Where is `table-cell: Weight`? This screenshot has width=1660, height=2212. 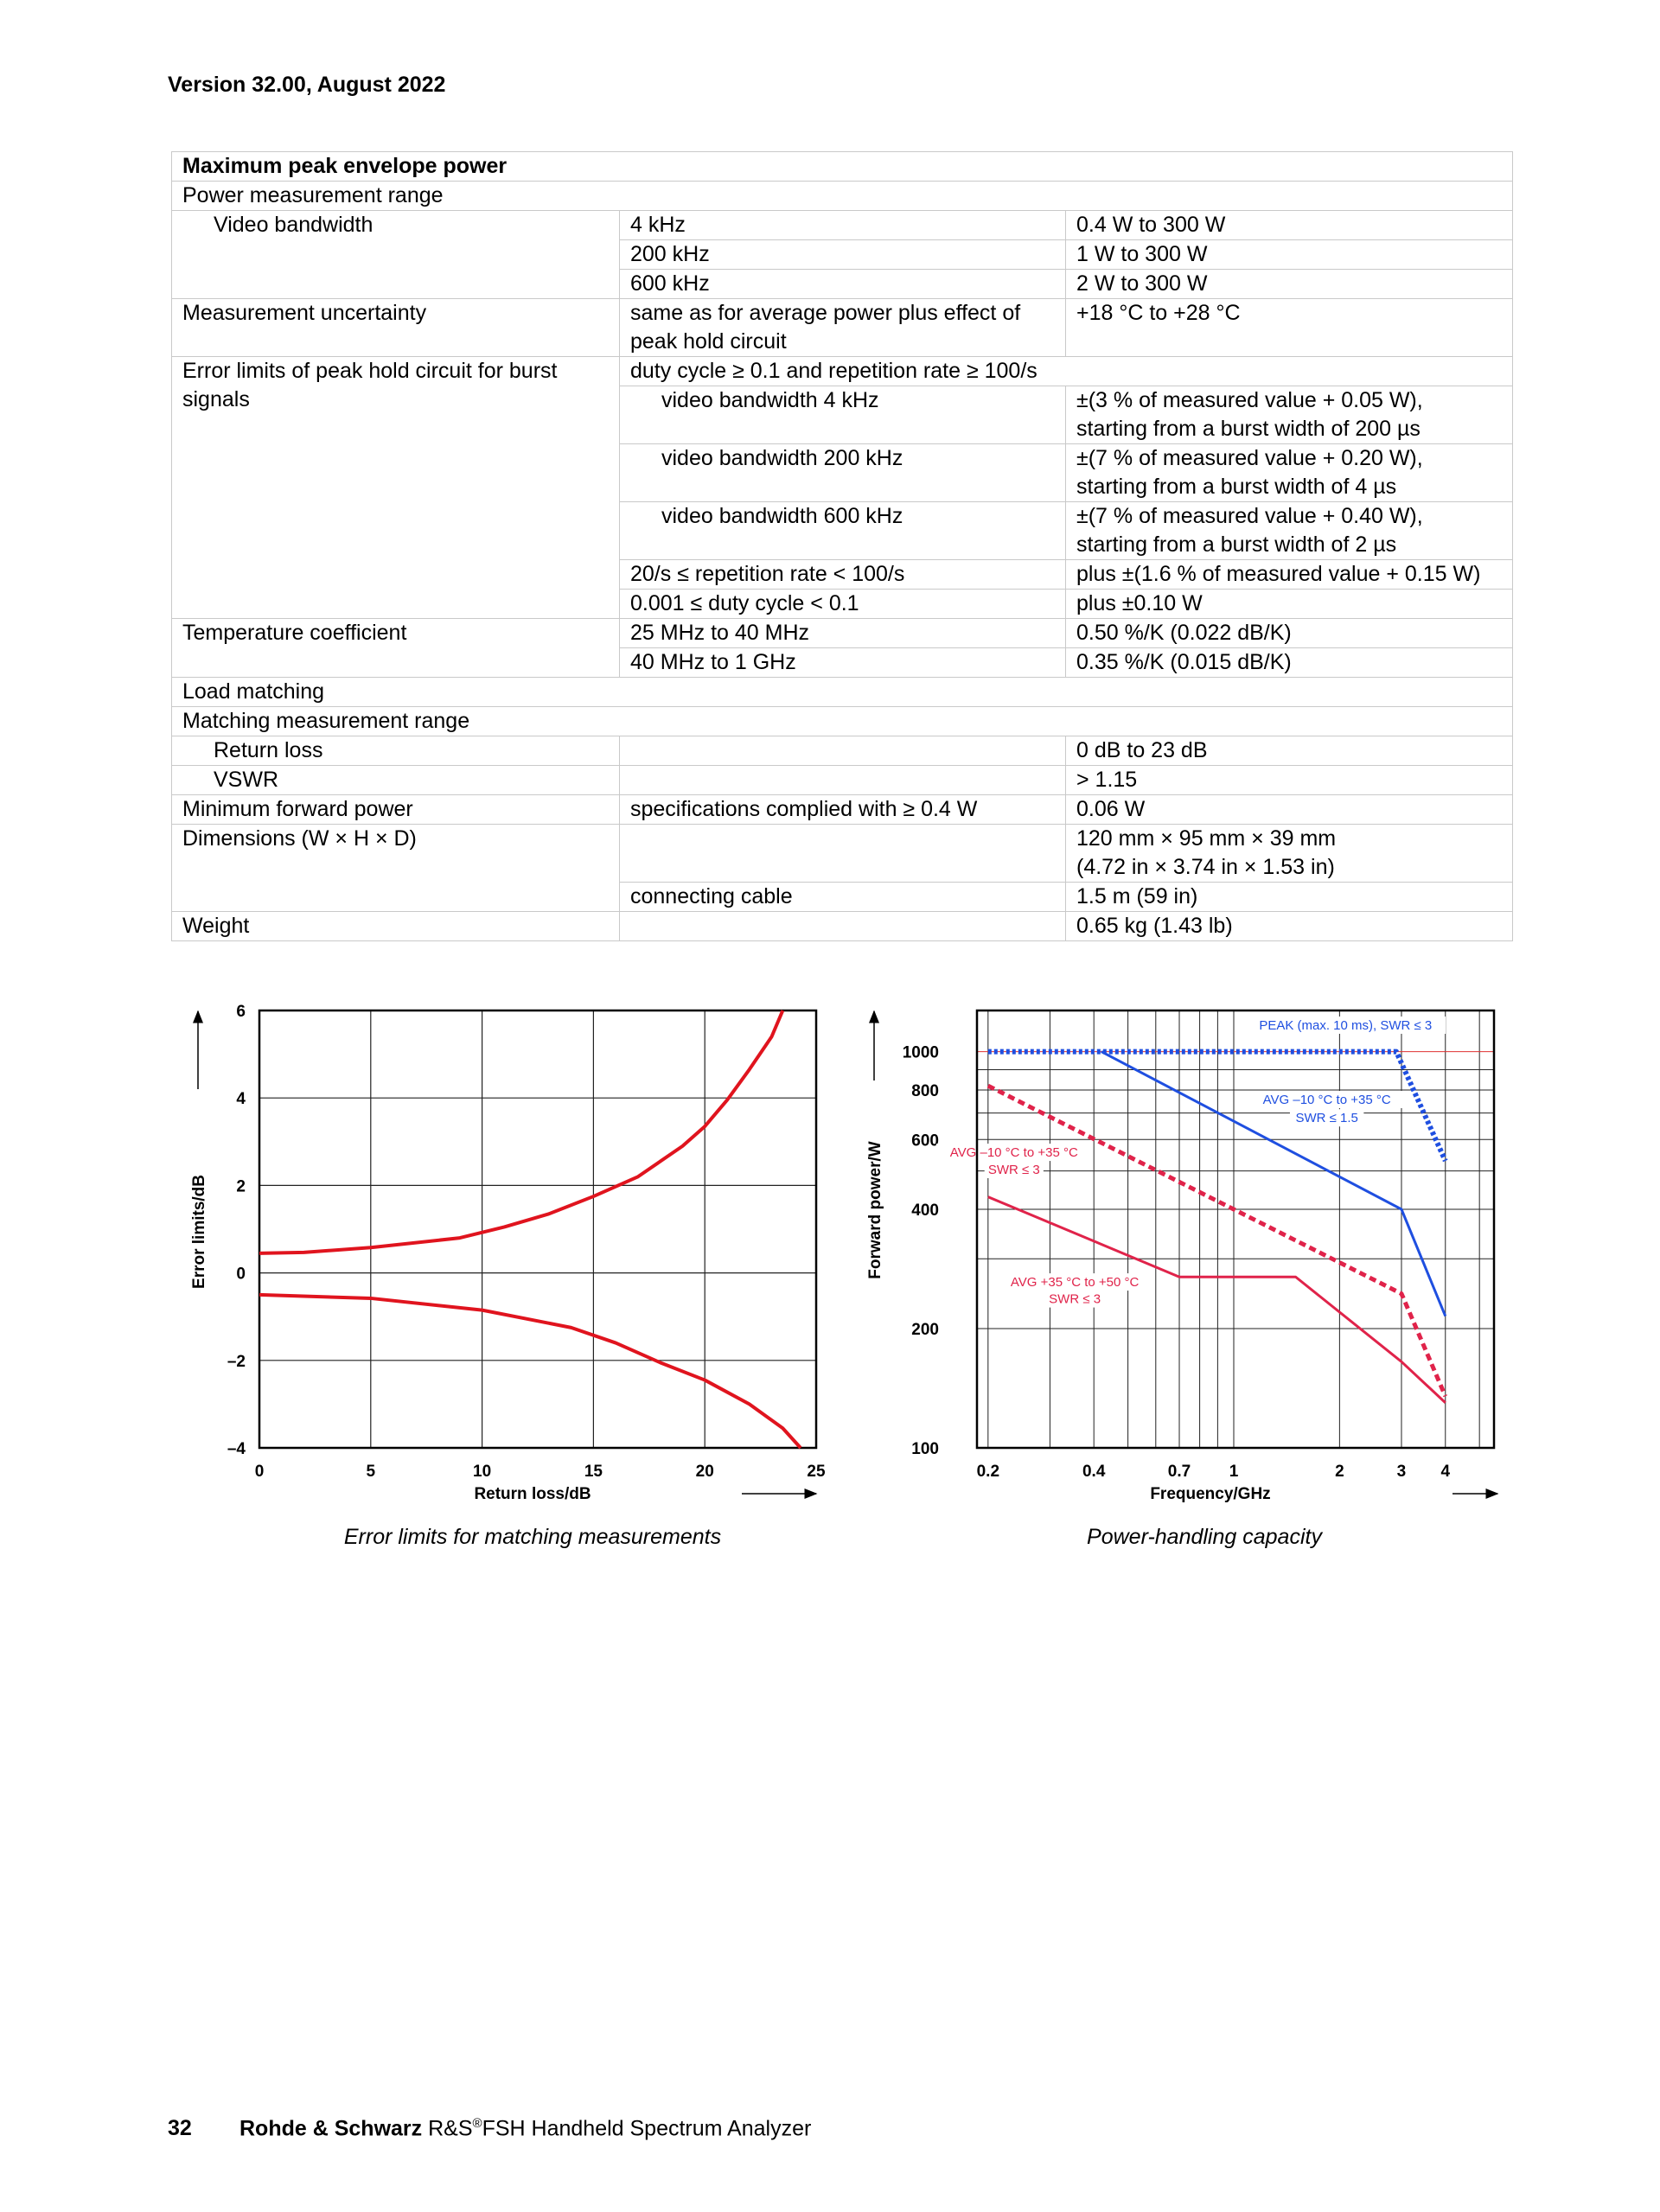 table-cell: Weight is located at coordinates (395, 926).